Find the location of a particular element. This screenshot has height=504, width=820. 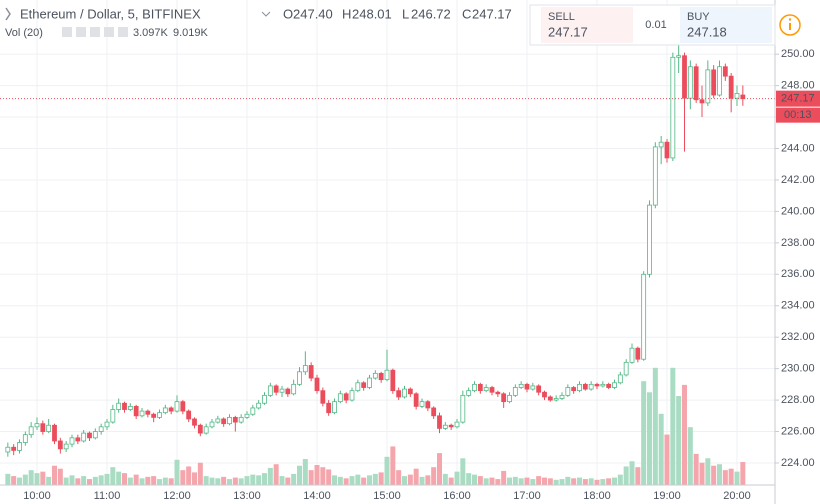

buy-price: 247.18 is located at coordinates (707, 31).